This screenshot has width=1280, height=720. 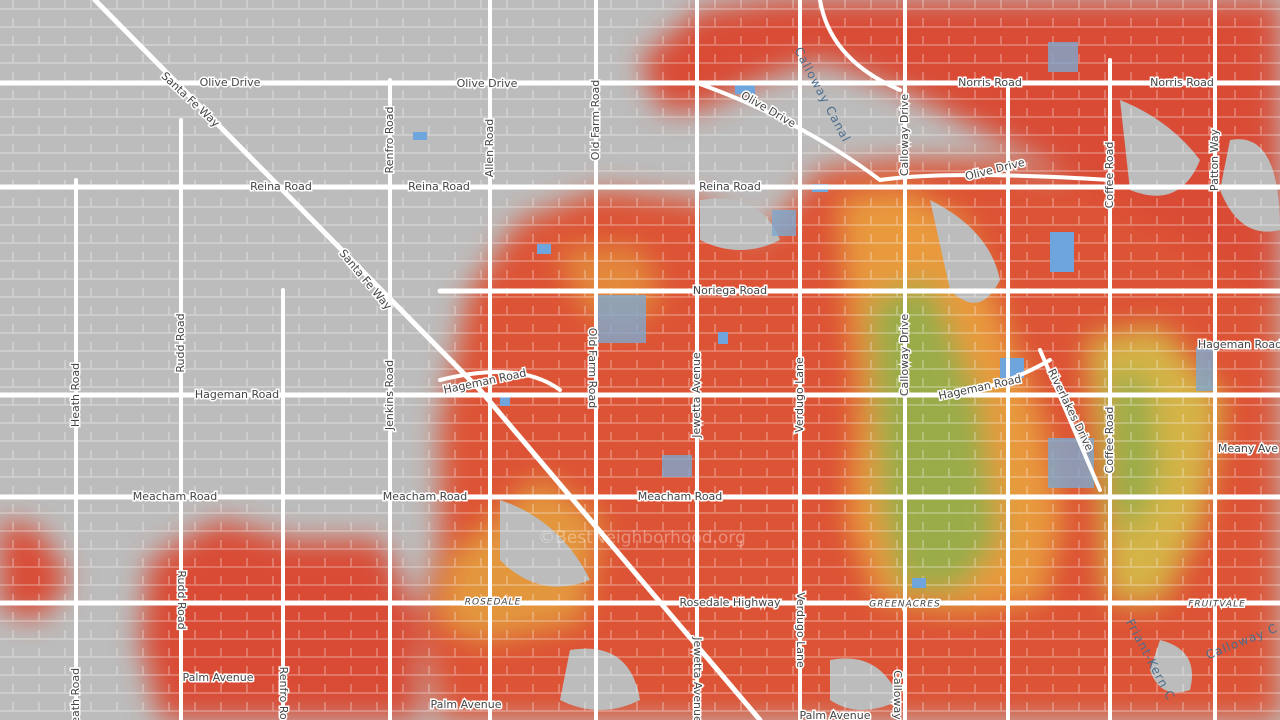 I want to click on road-label: Calloway, so click(x=897, y=695).